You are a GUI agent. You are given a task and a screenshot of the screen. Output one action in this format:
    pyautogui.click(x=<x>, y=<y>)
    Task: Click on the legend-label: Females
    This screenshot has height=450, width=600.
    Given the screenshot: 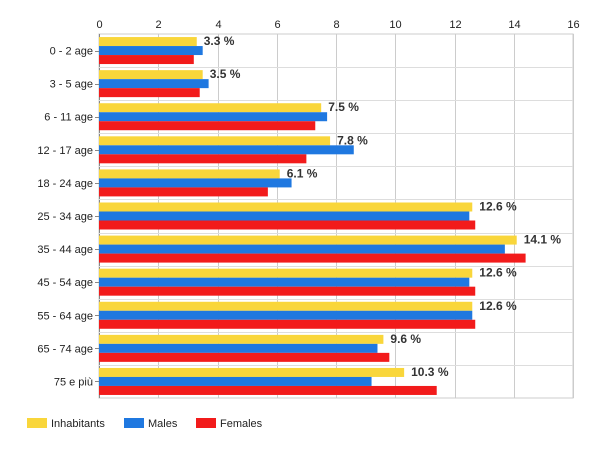 What is the action you would take?
    pyautogui.click(x=241, y=424)
    